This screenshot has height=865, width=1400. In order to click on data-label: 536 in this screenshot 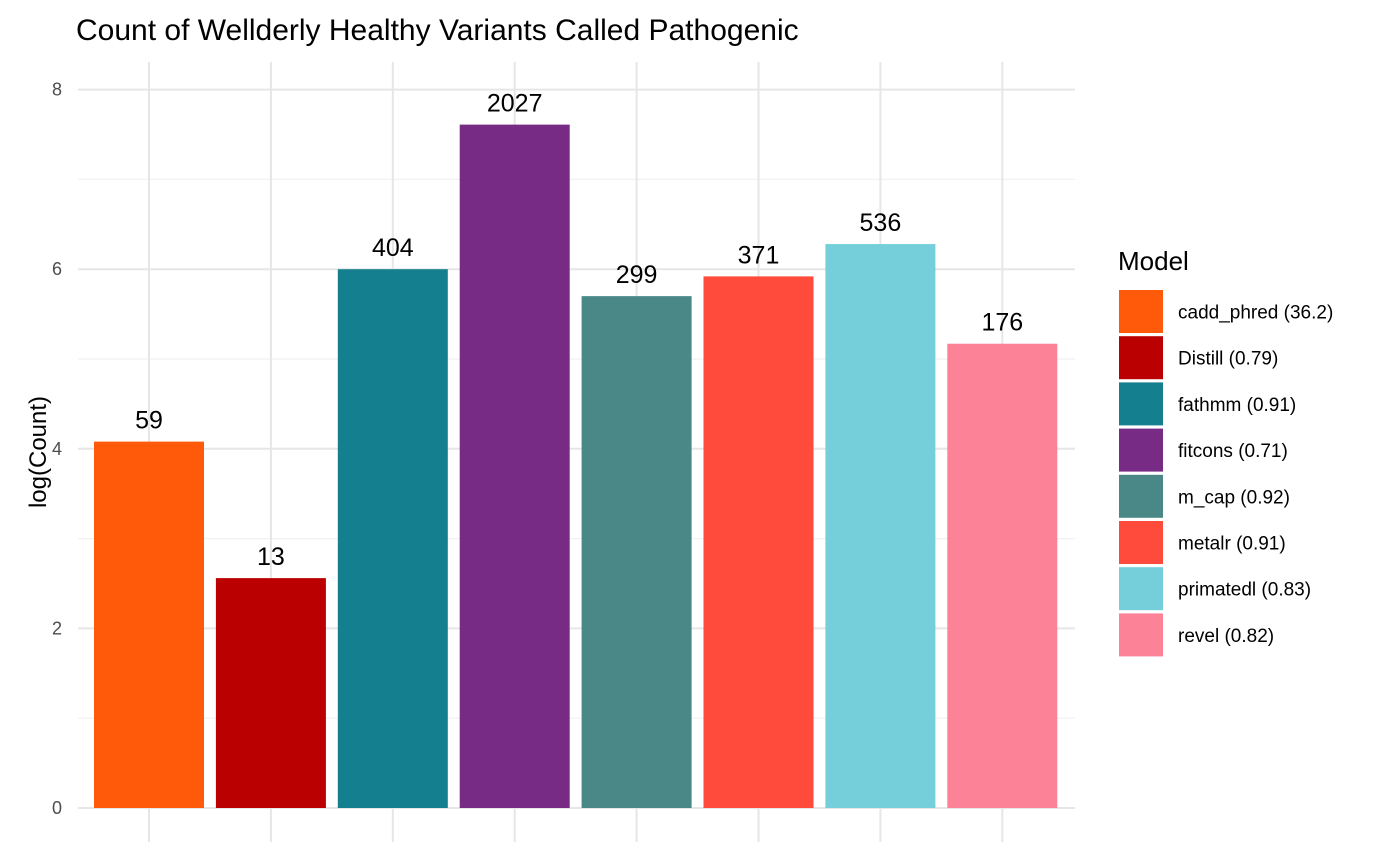, I will do `click(881, 223)`.